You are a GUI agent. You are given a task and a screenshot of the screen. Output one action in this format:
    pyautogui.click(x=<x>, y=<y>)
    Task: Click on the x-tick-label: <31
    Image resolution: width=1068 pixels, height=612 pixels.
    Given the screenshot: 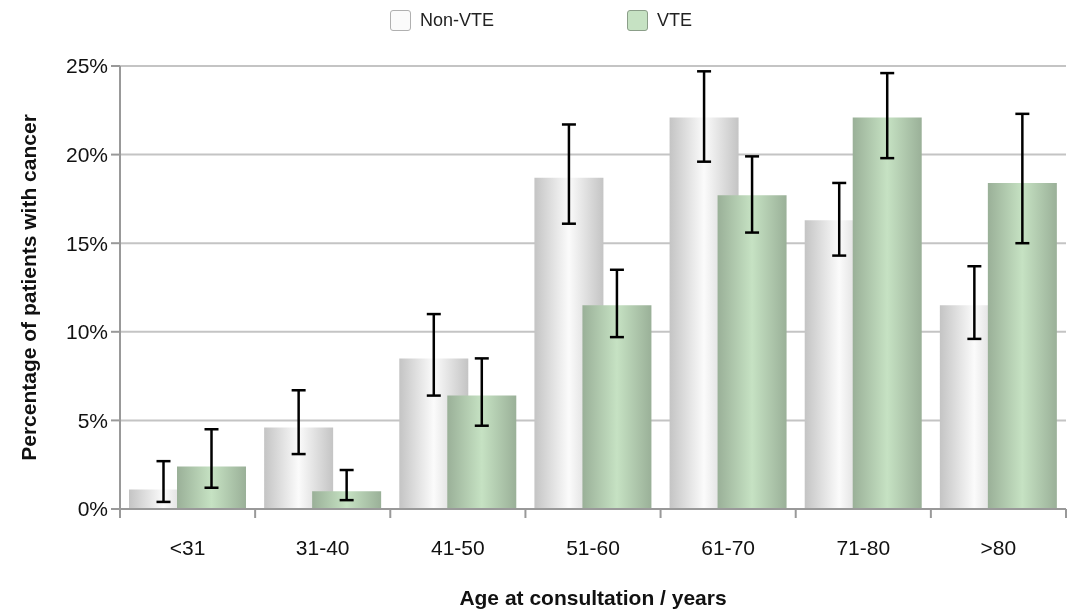 What is the action you would take?
    pyautogui.click(x=187, y=547)
    